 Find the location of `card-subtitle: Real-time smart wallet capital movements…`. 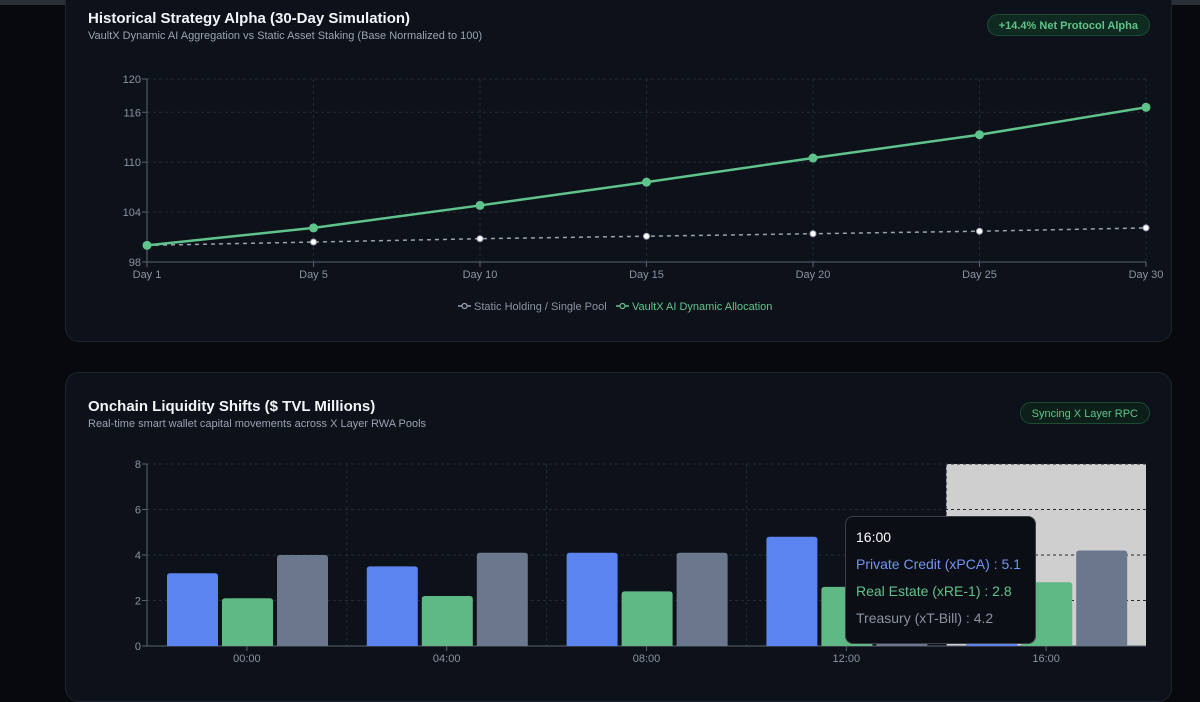

card-subtitle: Real-time smart wallet capital movements… is located at coordinates (257, 424).